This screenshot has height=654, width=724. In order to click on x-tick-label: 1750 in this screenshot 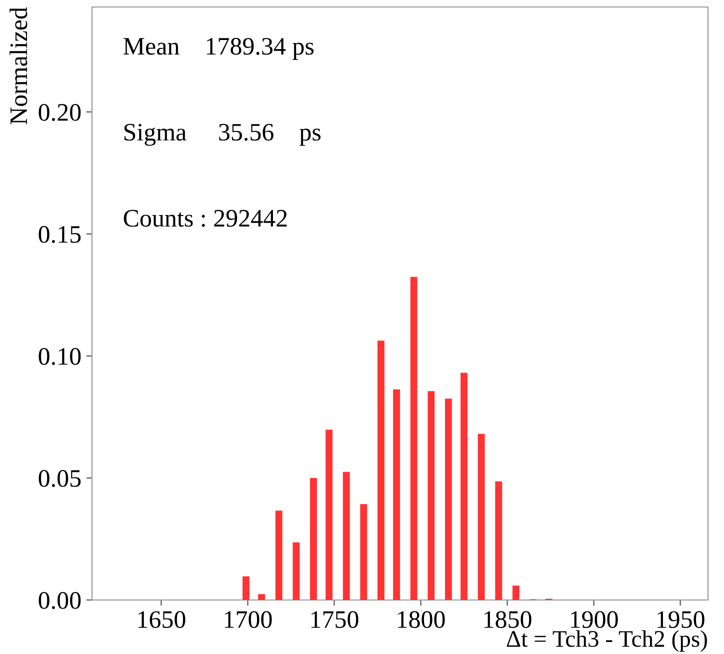, I will do `click(334, 619)`.